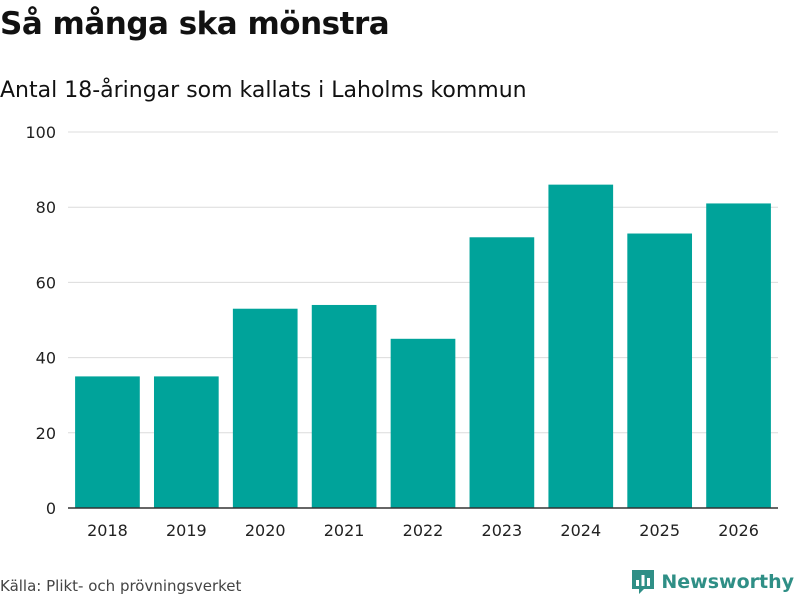 This screenshot has width=800, height=600. Describe the element at coordinates (121, 586) in the screenshot. I see `source-note: Källa: Plikt- och prövningsverket` at that location.